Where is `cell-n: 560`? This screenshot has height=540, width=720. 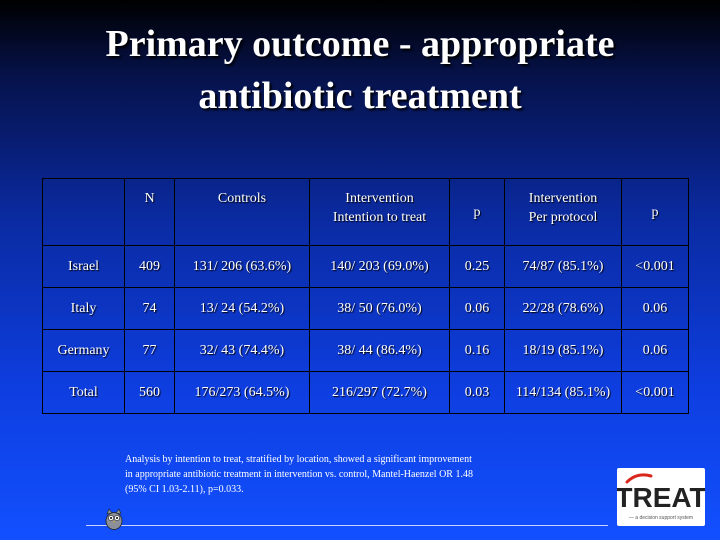
cell-n: 560 is located at coordinates (149, 392).